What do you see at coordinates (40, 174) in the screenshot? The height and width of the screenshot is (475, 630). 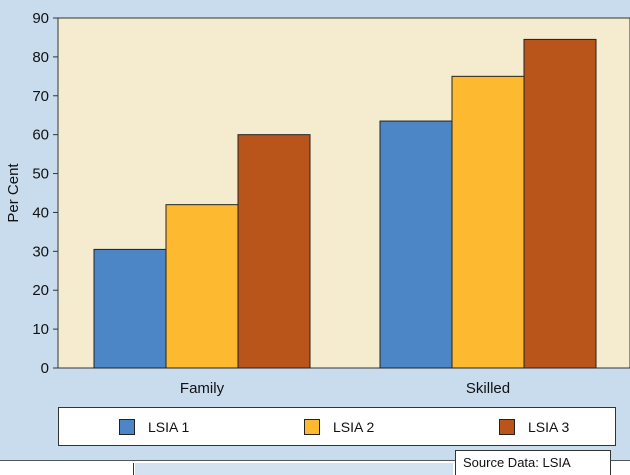 I see `y-tick-label: 50` at bounding box center [40, 174].